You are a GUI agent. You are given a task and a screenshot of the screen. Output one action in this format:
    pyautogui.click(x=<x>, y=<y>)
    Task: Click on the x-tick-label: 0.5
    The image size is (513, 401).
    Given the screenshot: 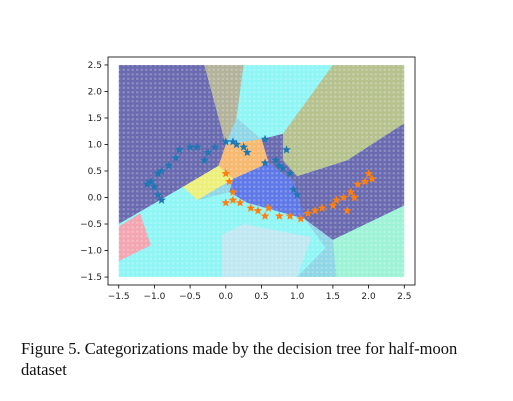 What is the action you would take?
    pyautogui.click(x=261, y=297)
    